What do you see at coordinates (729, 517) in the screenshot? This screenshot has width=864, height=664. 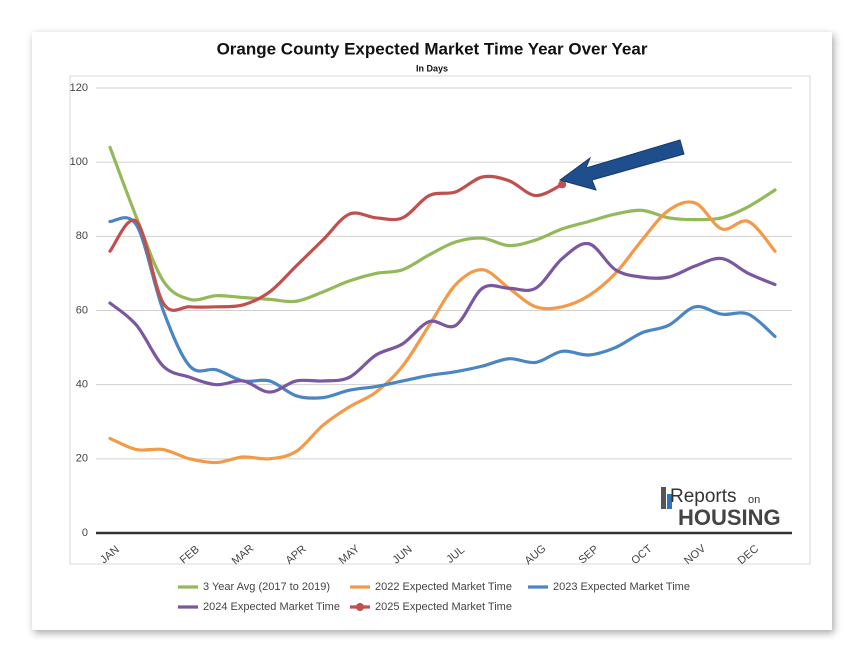 I see `logo-sub: HOUSING` at bounding box center [729, 517].